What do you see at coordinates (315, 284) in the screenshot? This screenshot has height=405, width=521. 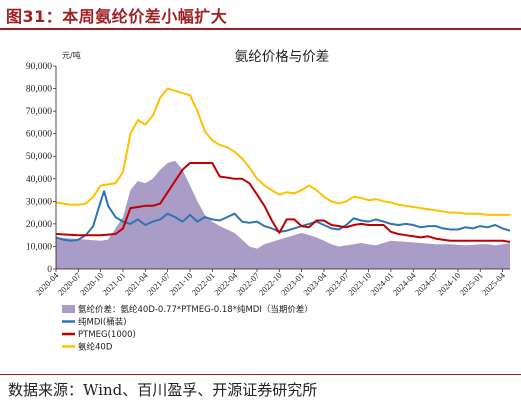 I see `x-tick-label: 2023-04` at bounding box center [315, 284].